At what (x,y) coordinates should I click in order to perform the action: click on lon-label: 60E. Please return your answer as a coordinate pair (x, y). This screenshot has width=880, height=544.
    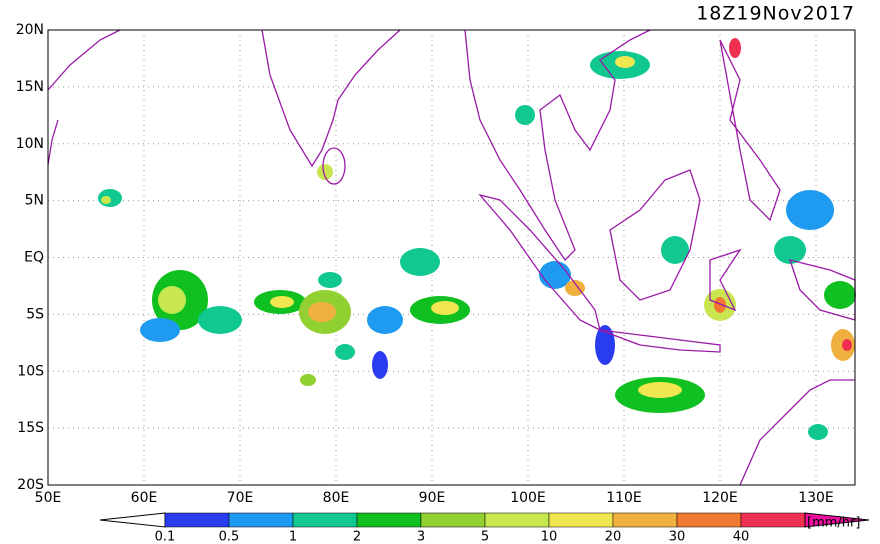
    Looking at the image, I should click on (144, 498).